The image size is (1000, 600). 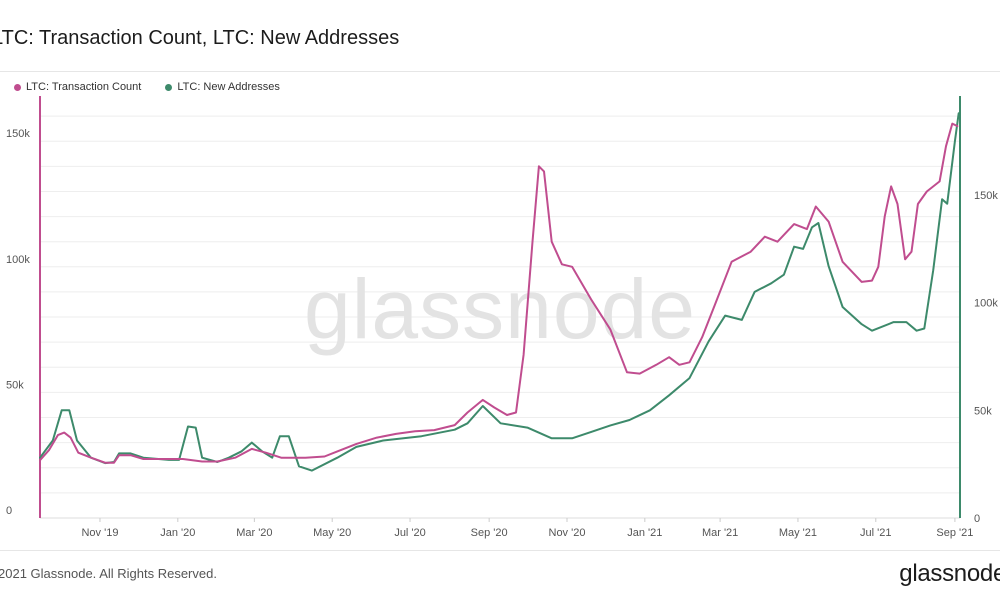 I want to click on legend-label-transaction-count: LTC: Transaction Count, so click(x=84, y=87).